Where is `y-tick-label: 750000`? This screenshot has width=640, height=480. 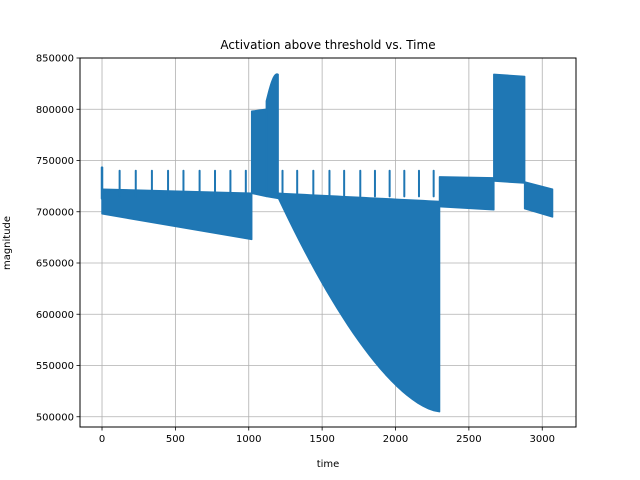
y-tick-label: 750000 is located at coordinates (55, 161).